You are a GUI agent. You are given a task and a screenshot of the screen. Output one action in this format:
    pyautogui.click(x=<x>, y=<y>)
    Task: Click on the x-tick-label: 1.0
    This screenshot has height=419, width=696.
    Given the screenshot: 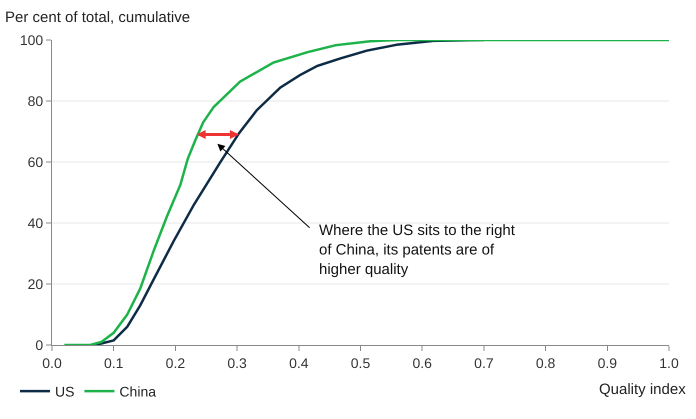 What is the action you would take?
    pyautogui.click(x=669, y=362)
    